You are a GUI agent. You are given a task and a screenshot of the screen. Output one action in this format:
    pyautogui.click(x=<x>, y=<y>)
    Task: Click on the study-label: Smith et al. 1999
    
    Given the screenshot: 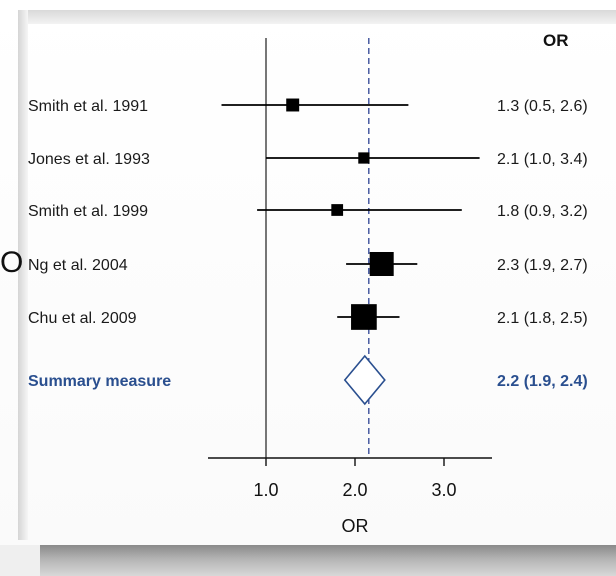 What is the action you would take?
    pyautogui.click(x=88, y=211)
    